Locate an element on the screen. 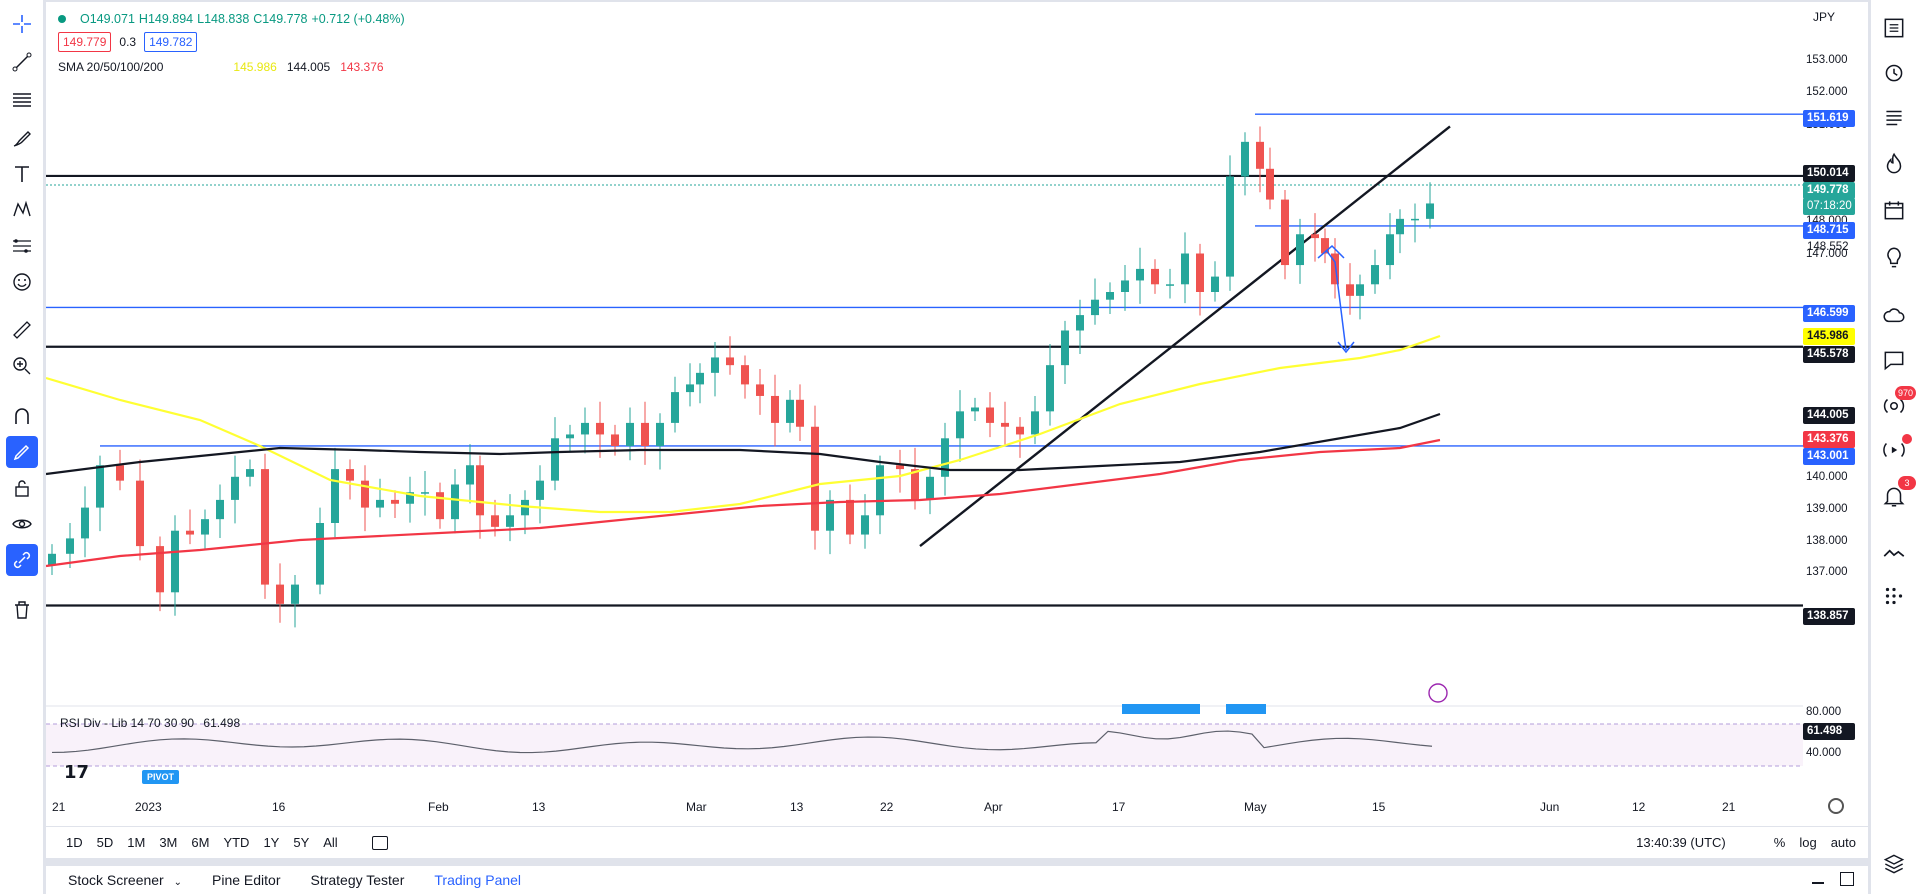 The image size is (1916, 894). fib-icon is located at coordinates (22, 100).